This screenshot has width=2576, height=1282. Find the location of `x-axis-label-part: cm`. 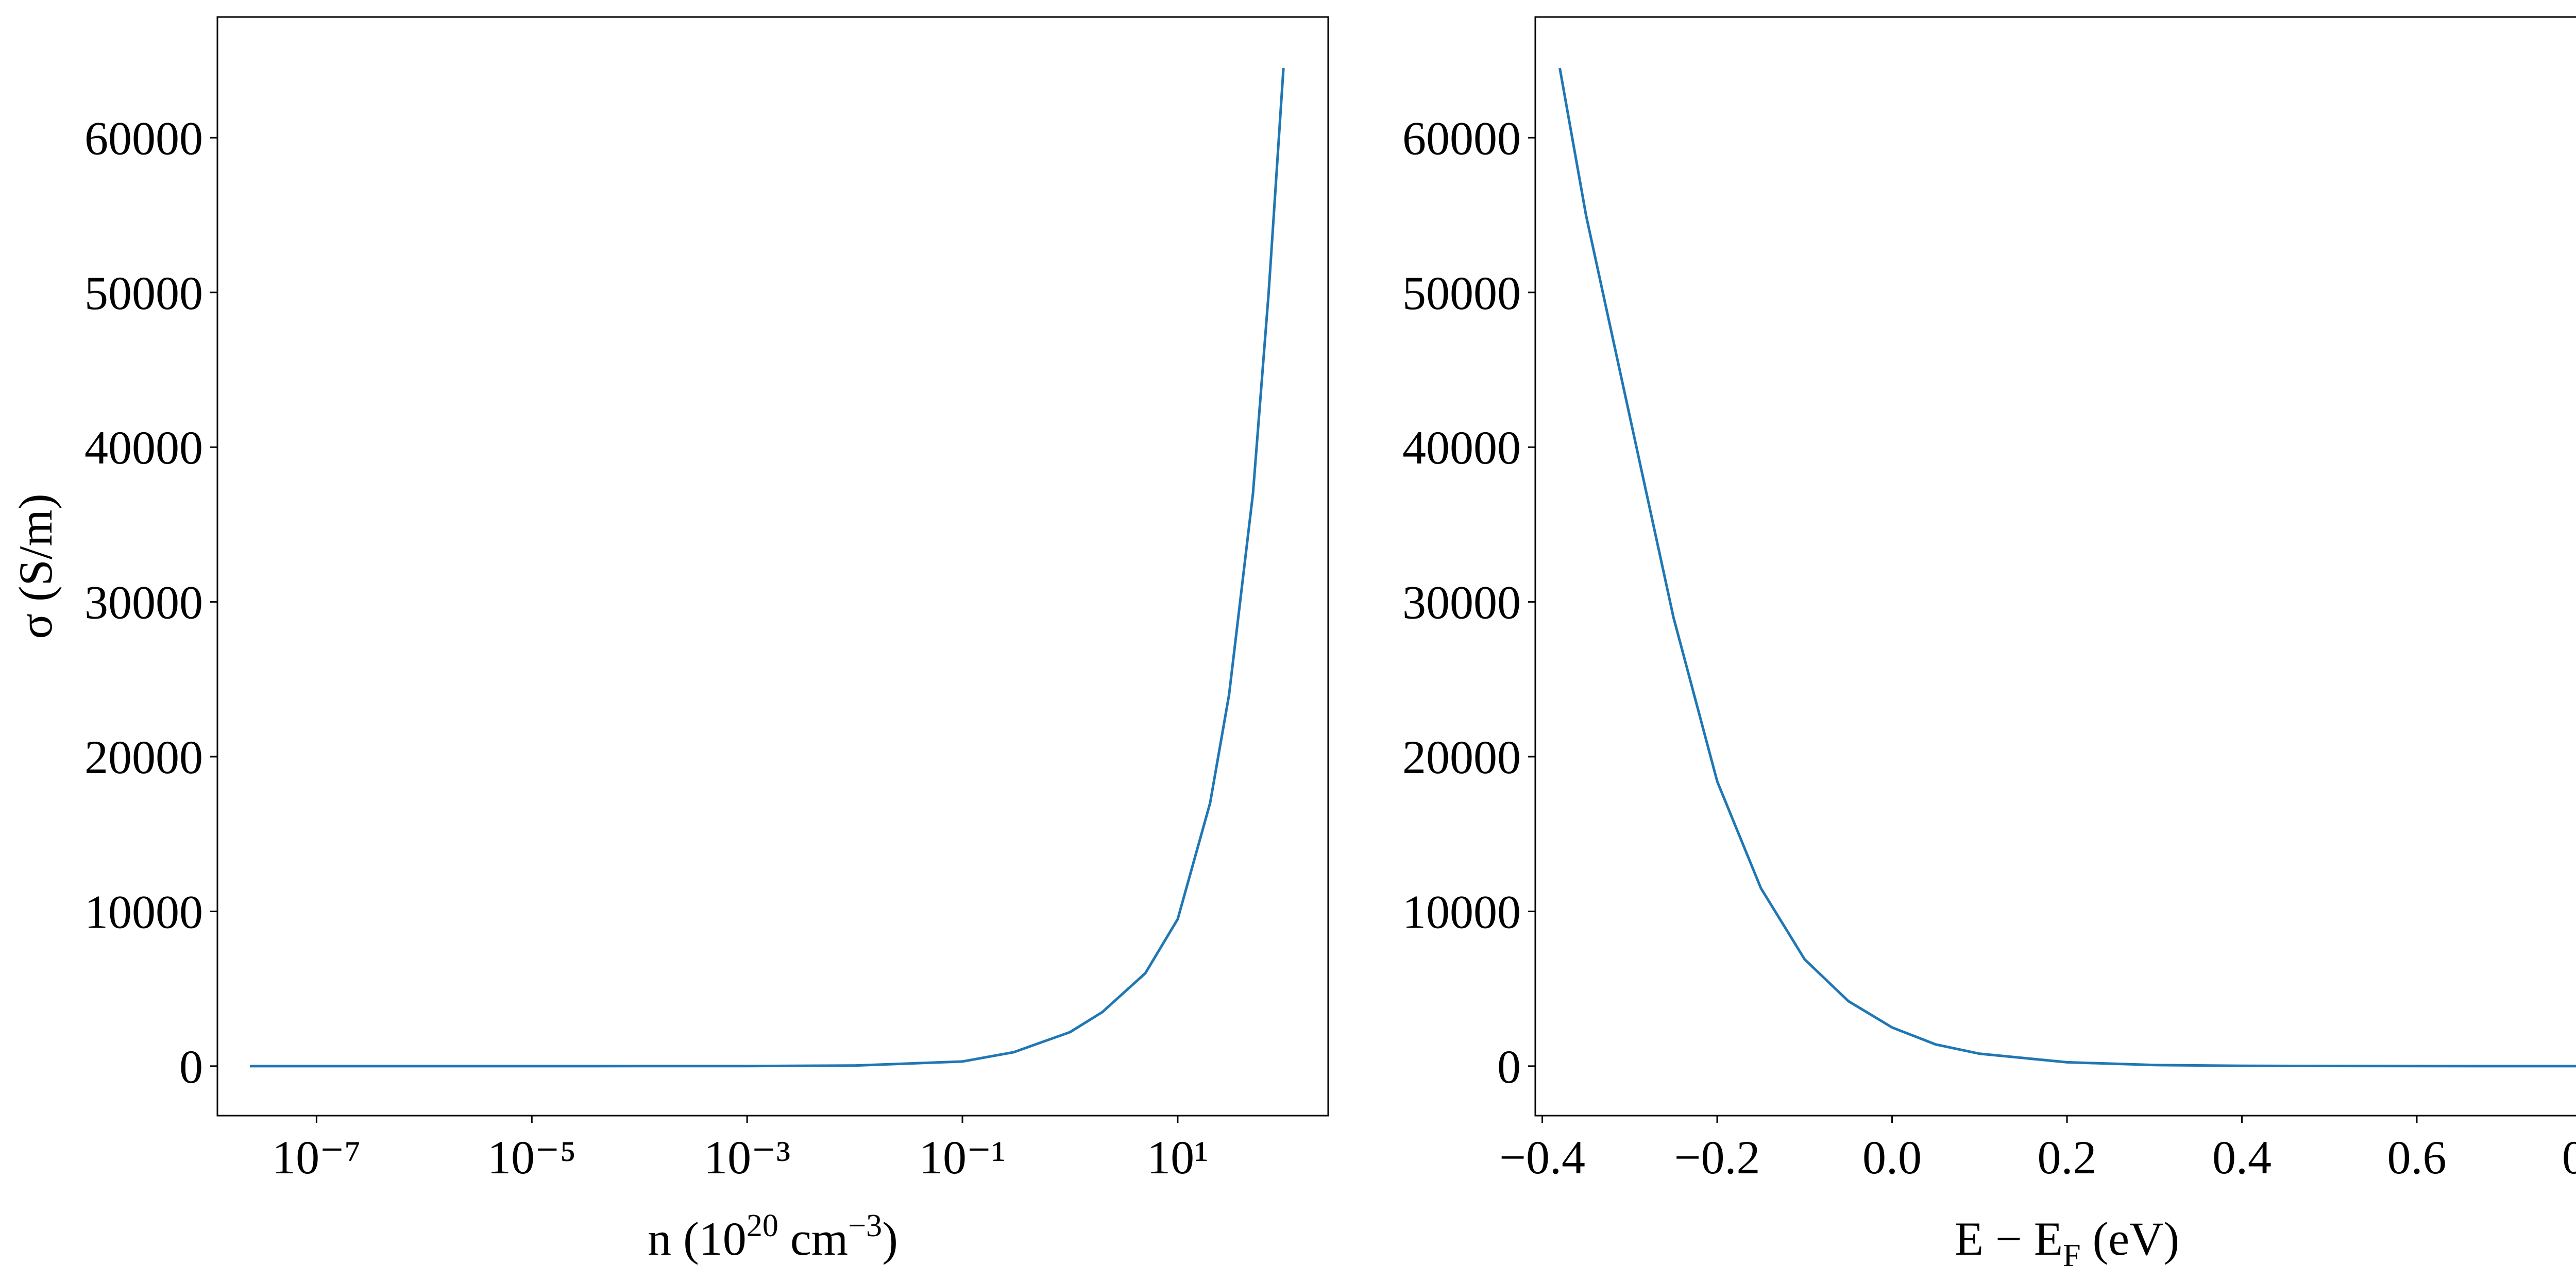

x-axis-label-part: cm is located at coordinates (813, 1238).